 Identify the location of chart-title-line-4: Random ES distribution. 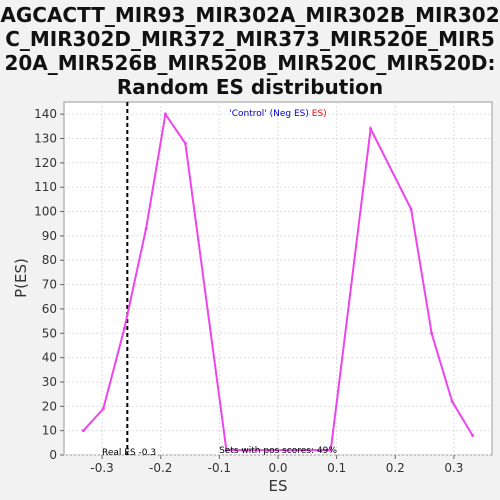
(250, 87).